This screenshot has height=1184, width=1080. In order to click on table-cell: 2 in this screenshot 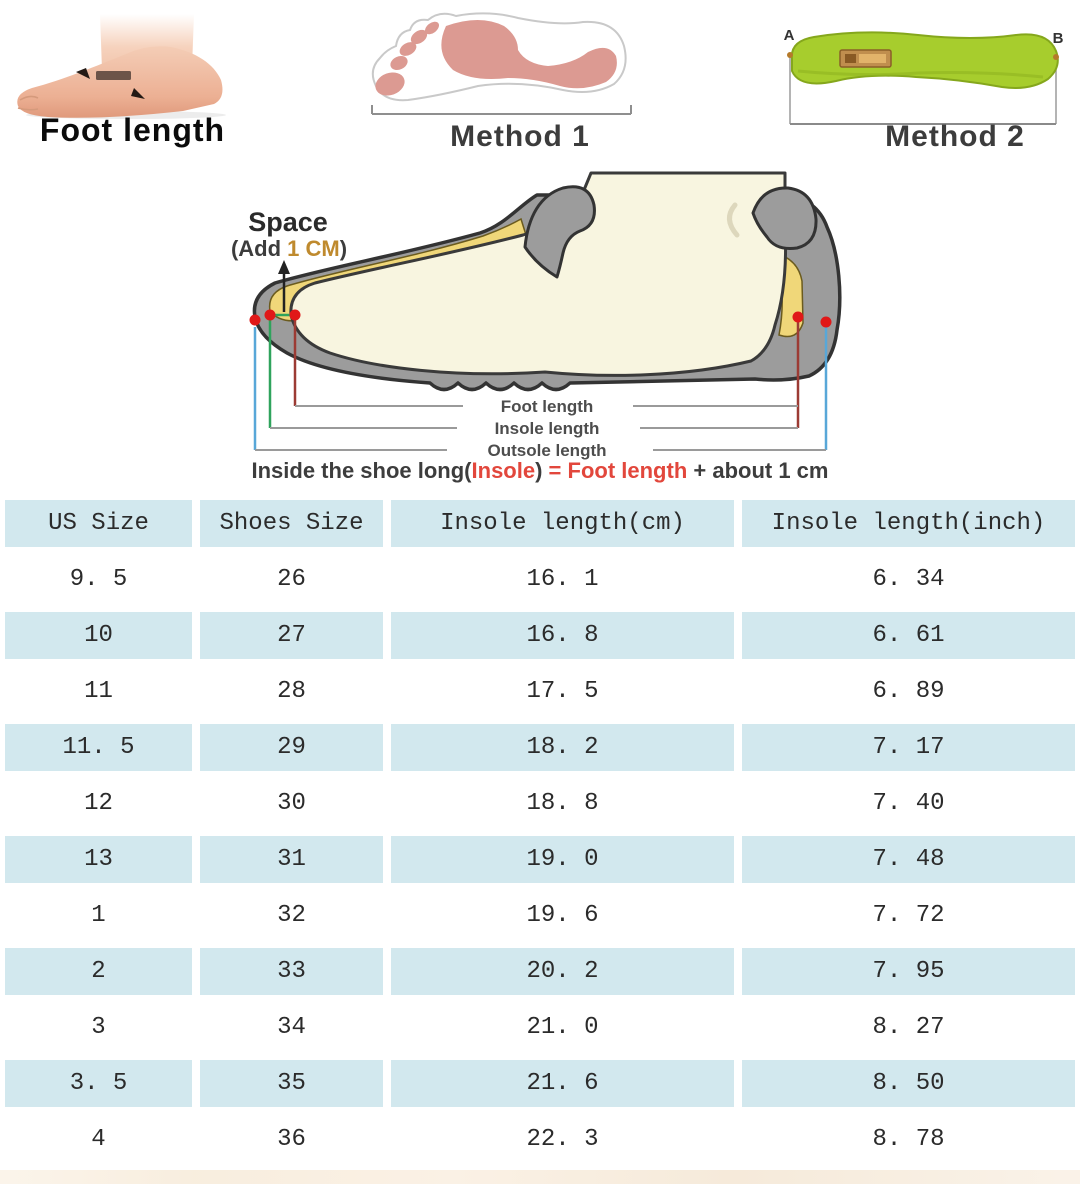, I will do `click(98, 971)`.